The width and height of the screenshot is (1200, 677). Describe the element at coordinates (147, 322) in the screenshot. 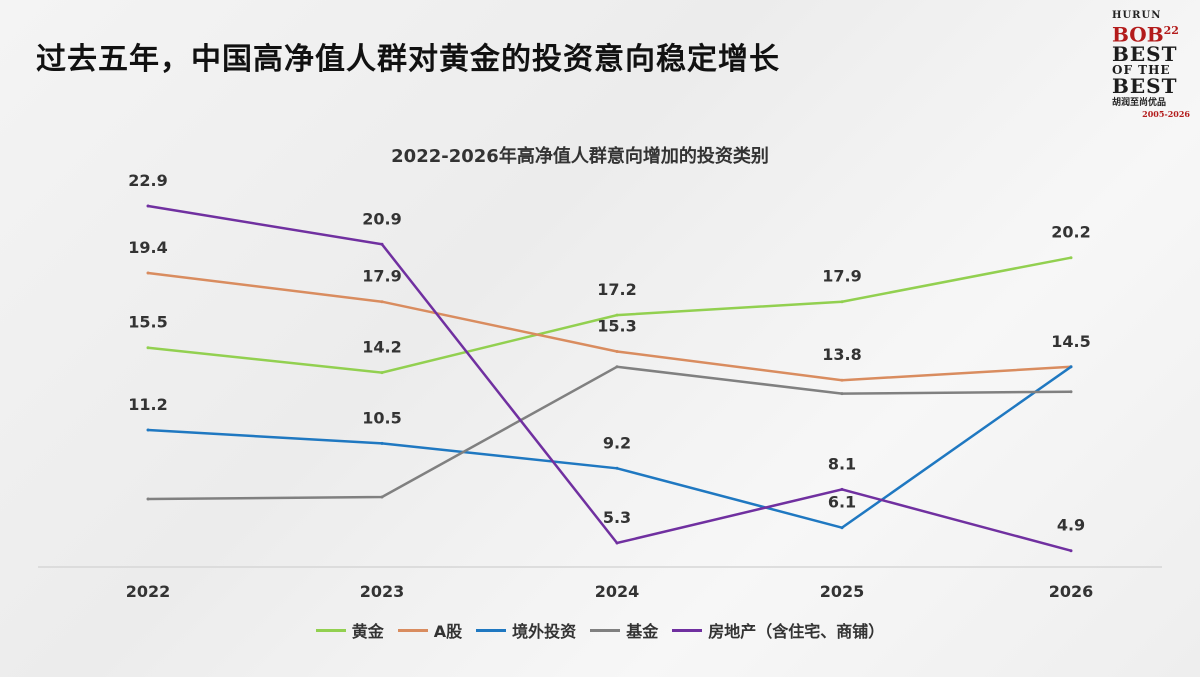

I see `data-label-0-0: 15.5` at that location.